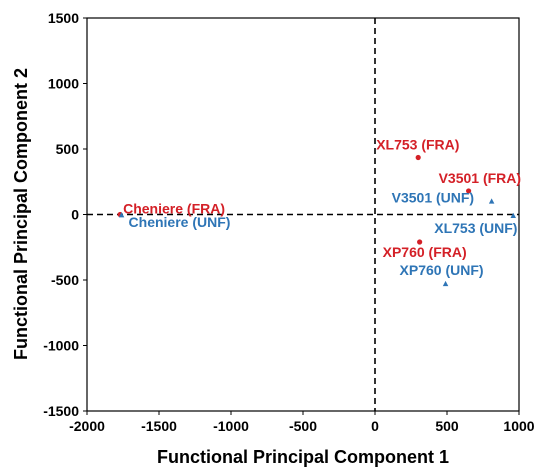 This screenshot has height=475, width=550. What do you see at coordinates (21, 214) in the screenshot?
I see `y-axis-title: Functional Principal Component 2` at bounding box center [21, 214].